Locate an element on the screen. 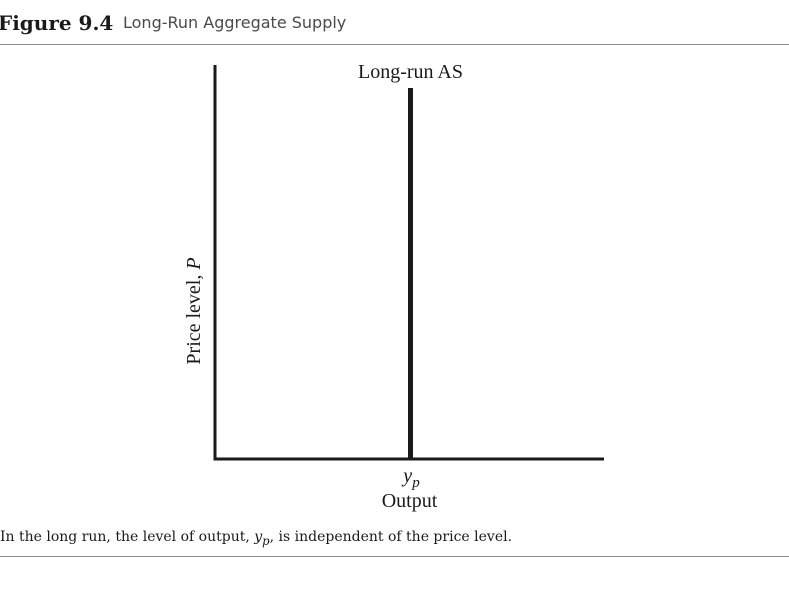 Image resolution: width=789 pixels, height=595 pixels. figure-number: Figure 9.4 is located at coordinates (57, 23).